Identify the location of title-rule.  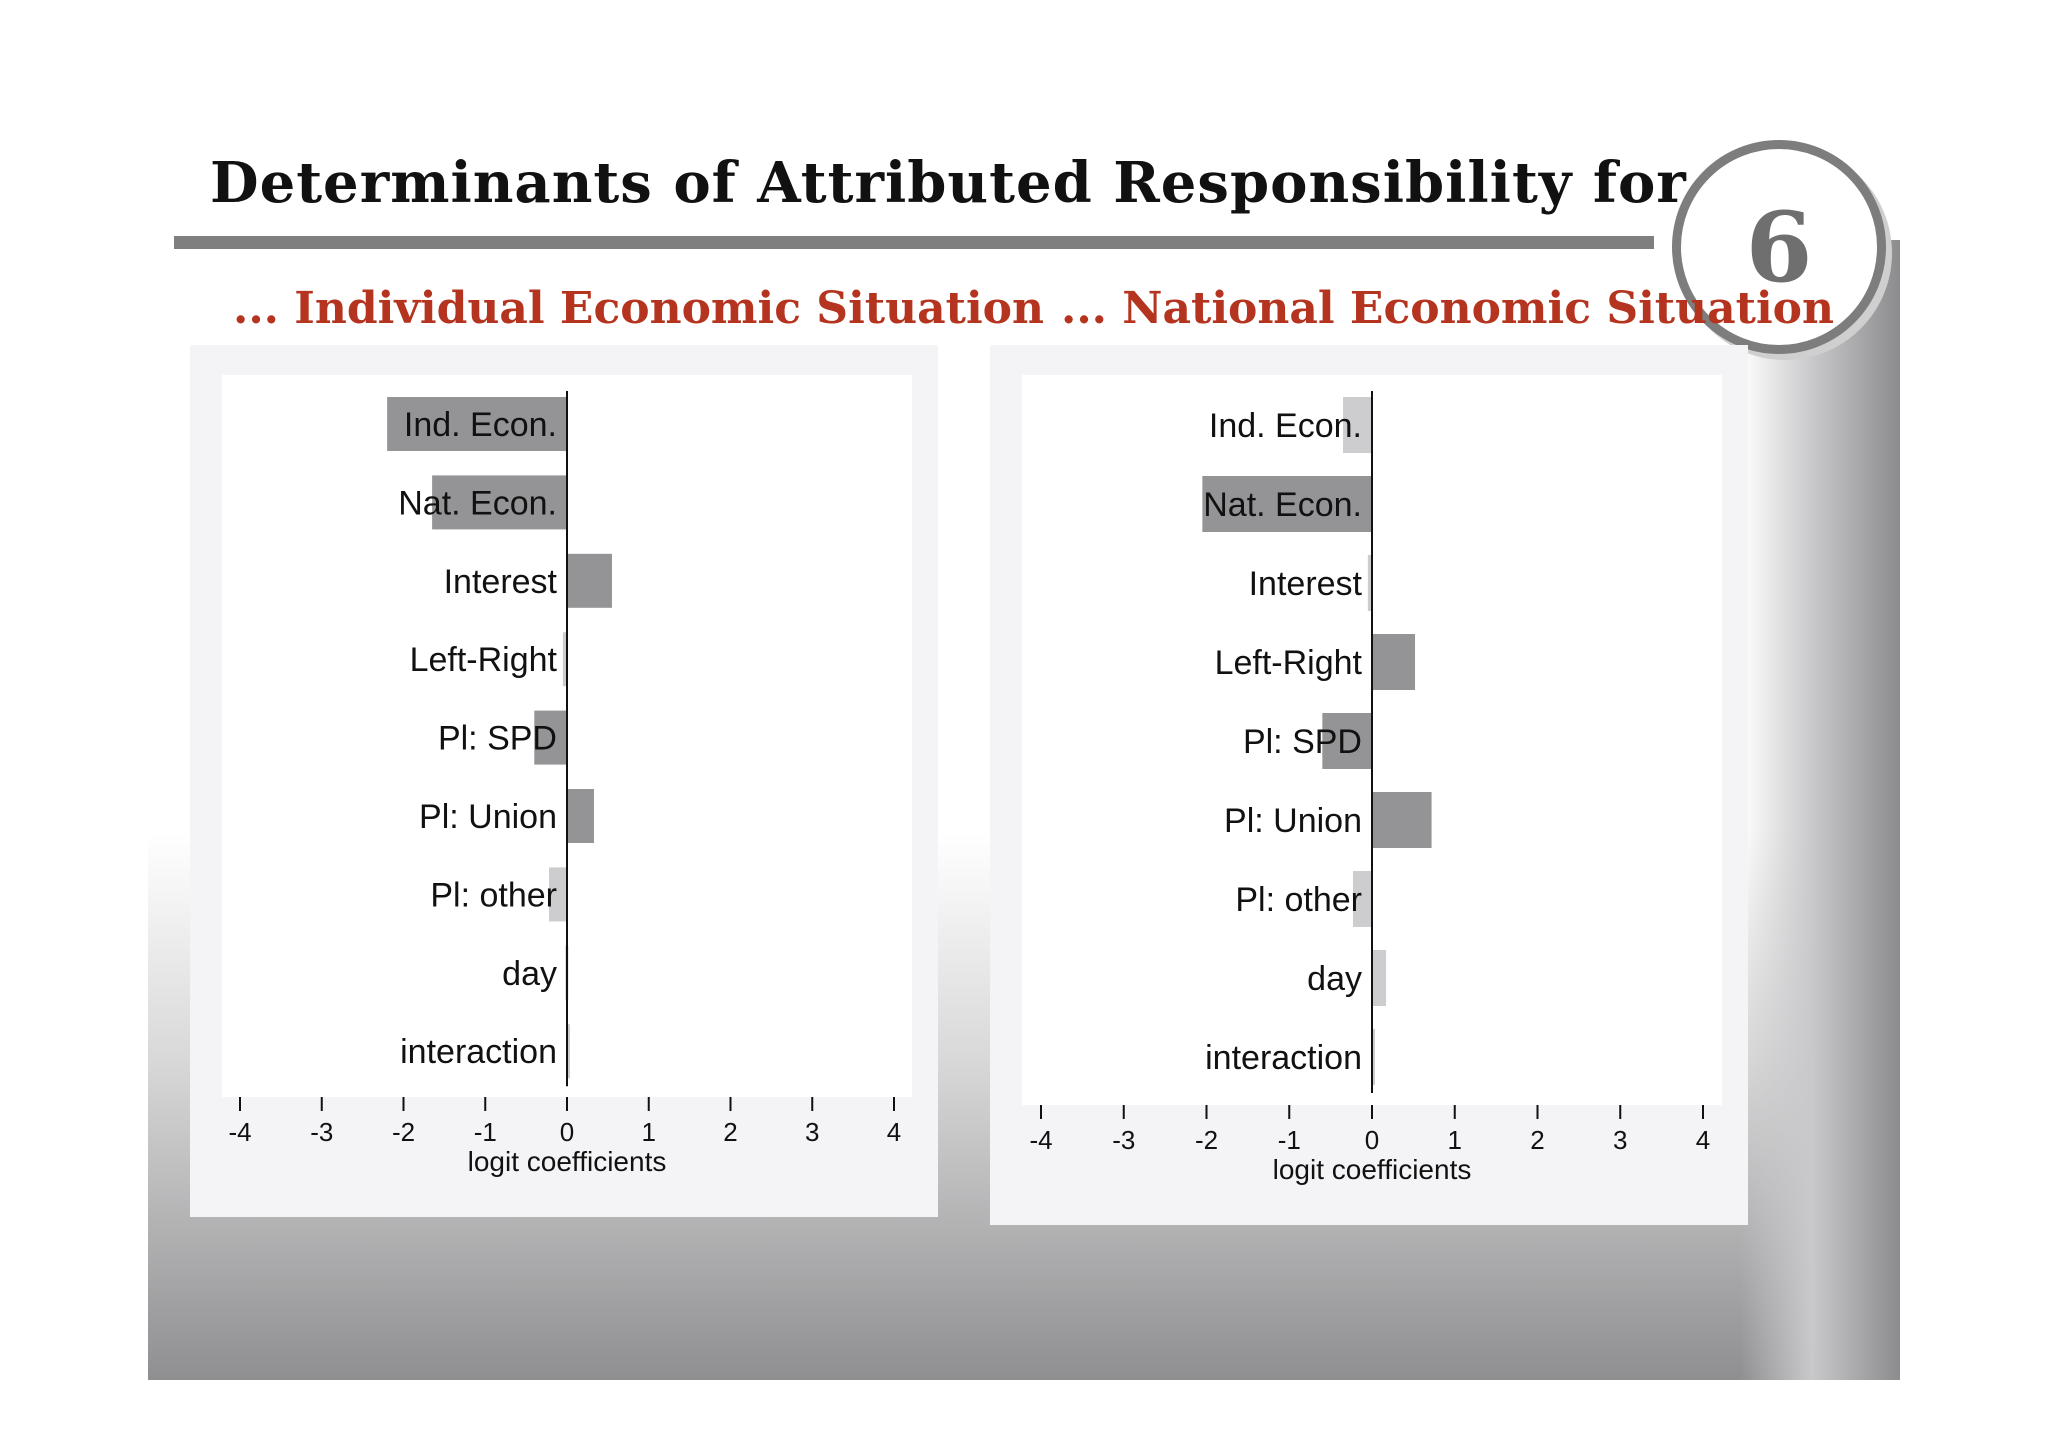
(914, 242).